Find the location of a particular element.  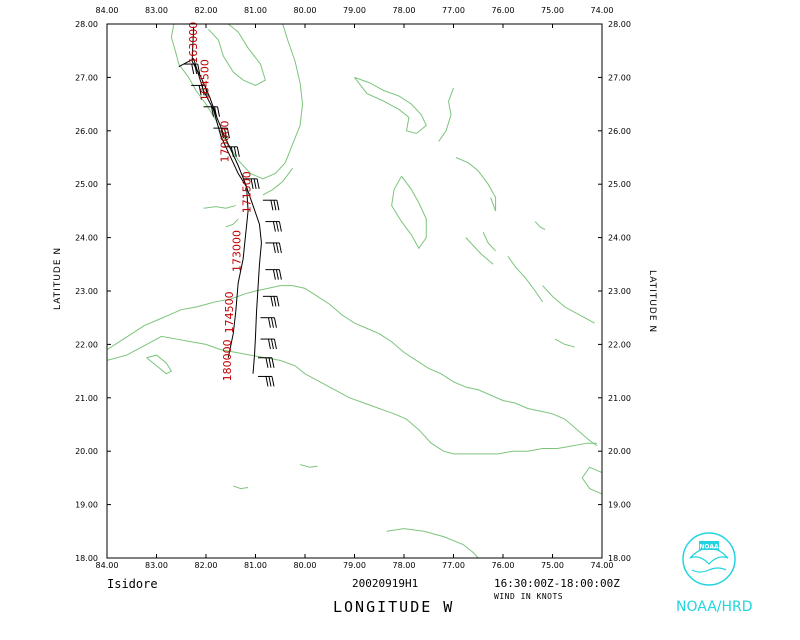

wind-barb-layer is located at coordinates (232, 225).